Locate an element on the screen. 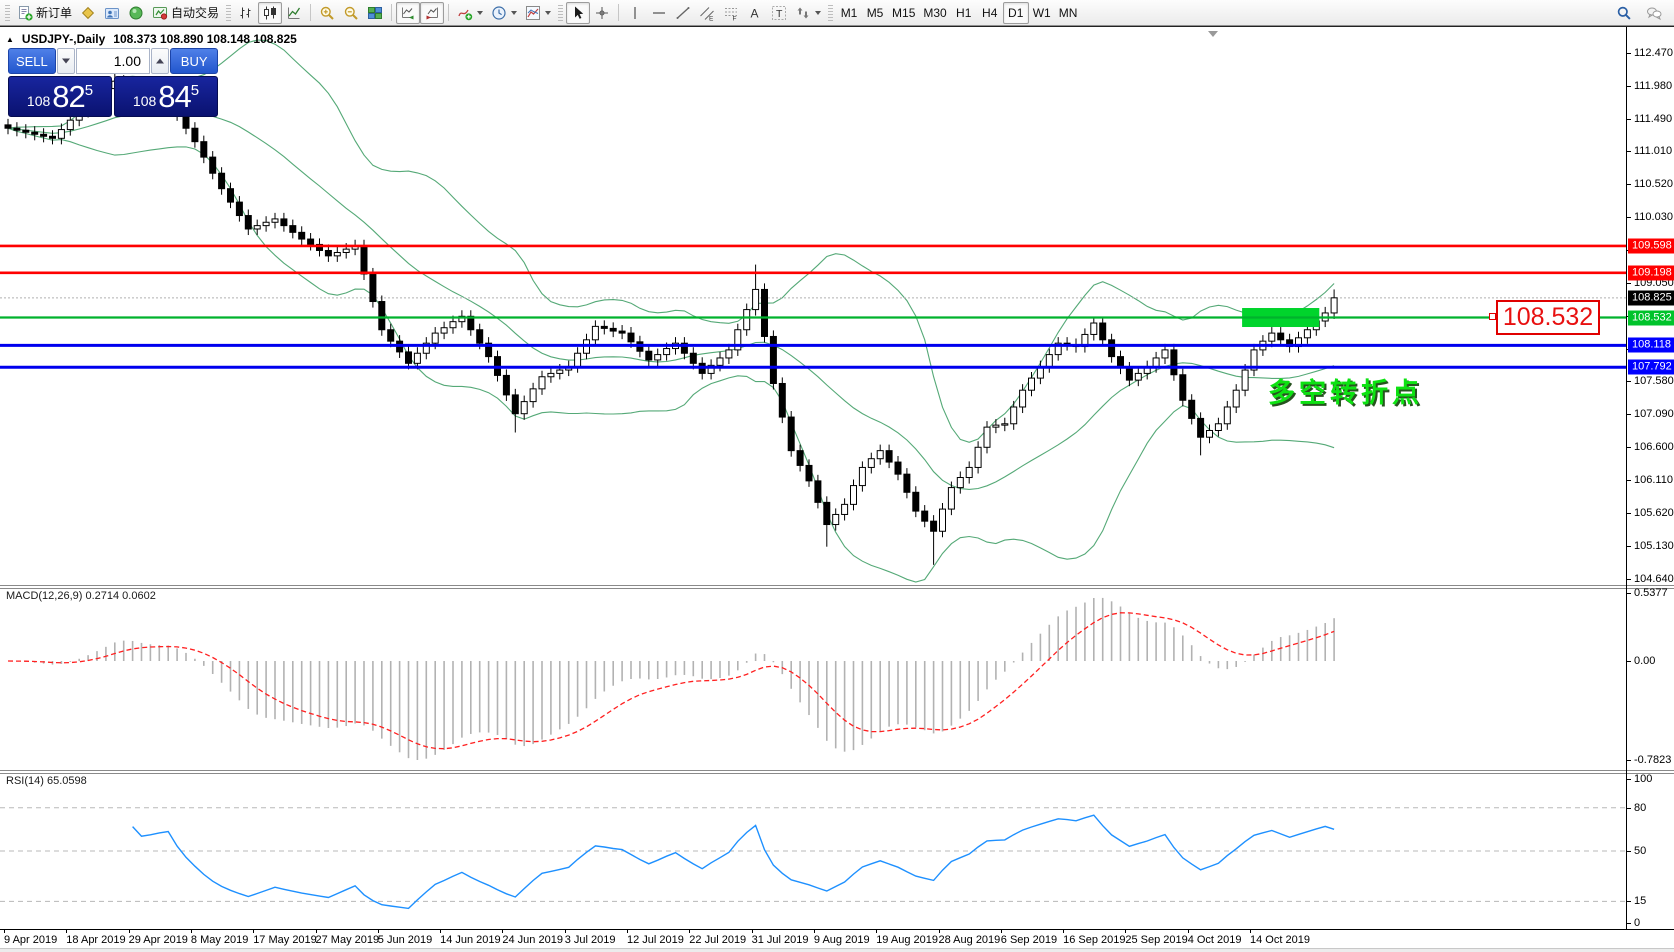 Image resolution: width=1674 pixels, height=952 pixels. time-axis-label: 5 Jun 2019 is located at coordinates (405, 940).